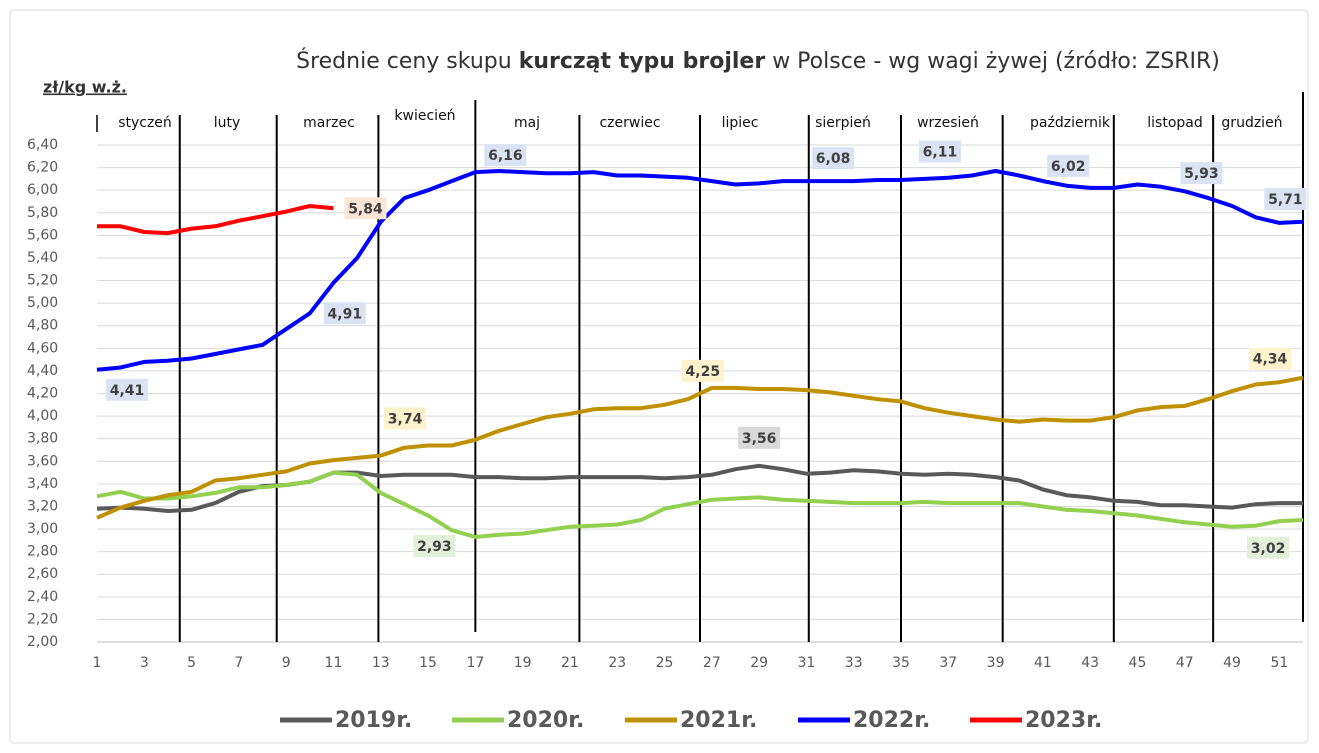  Describe the element at coordinates (1174, 123) in the screenshot. I see `month-label: listopad` at that location.